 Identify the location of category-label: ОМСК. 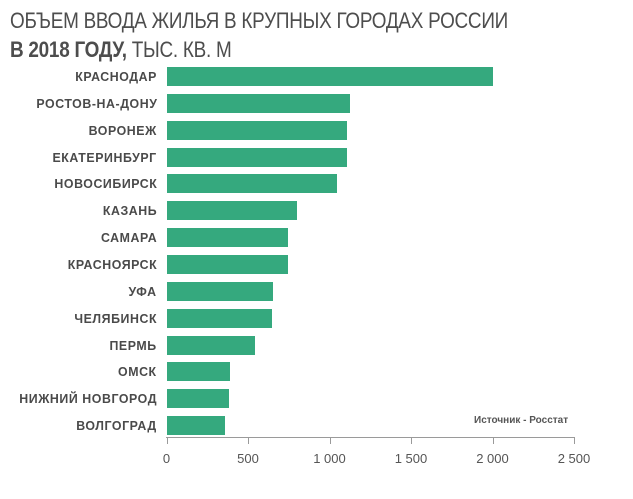
(137, 372).